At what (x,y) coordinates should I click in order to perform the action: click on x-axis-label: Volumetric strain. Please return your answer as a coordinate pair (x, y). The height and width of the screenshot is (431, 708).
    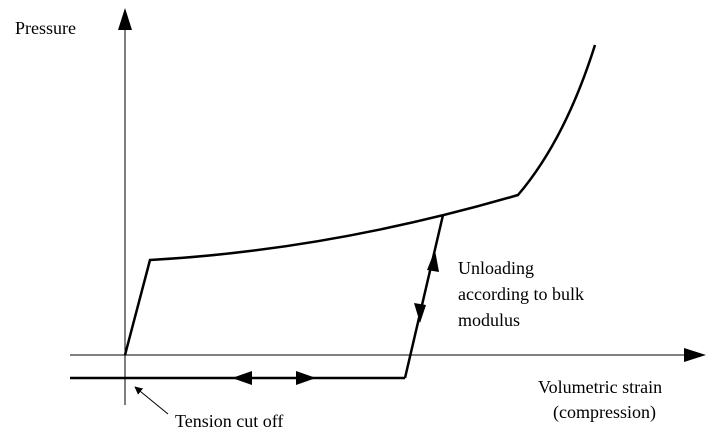
    Looking at the image, I should click on (600, 387).